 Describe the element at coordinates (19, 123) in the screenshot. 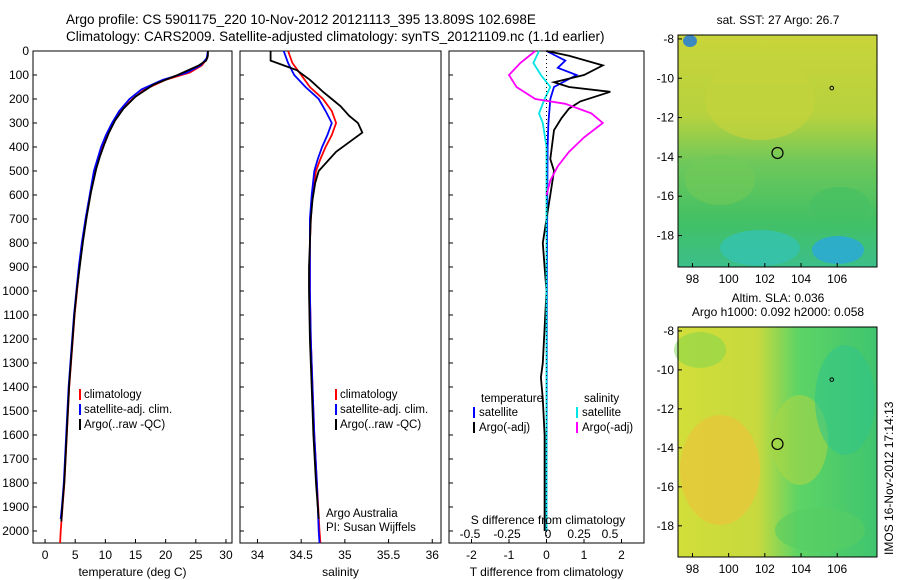

I see `y-tick-label: 300` at that location.